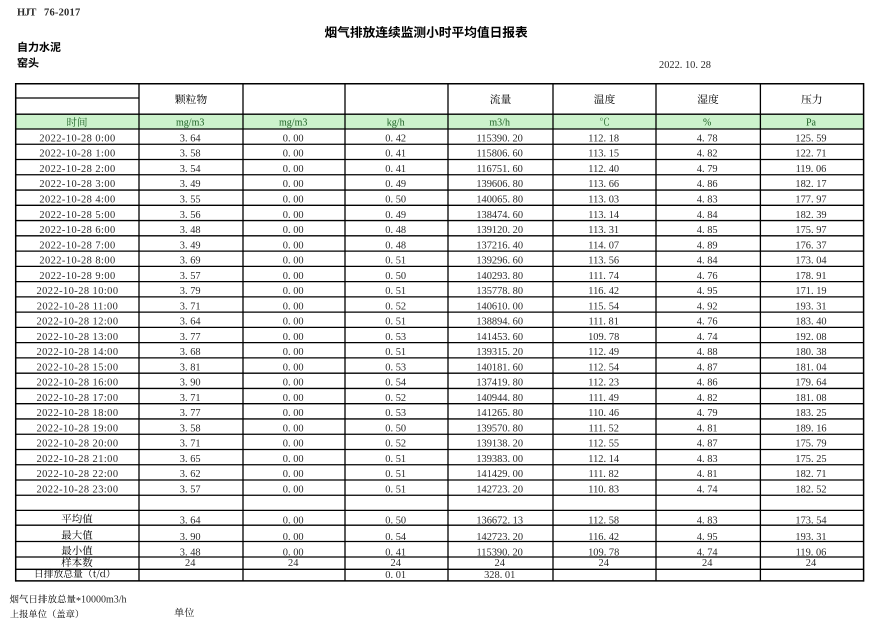 The image size is (884, 627). I want to click on svg-text: 3. 81, so click(190, 367).